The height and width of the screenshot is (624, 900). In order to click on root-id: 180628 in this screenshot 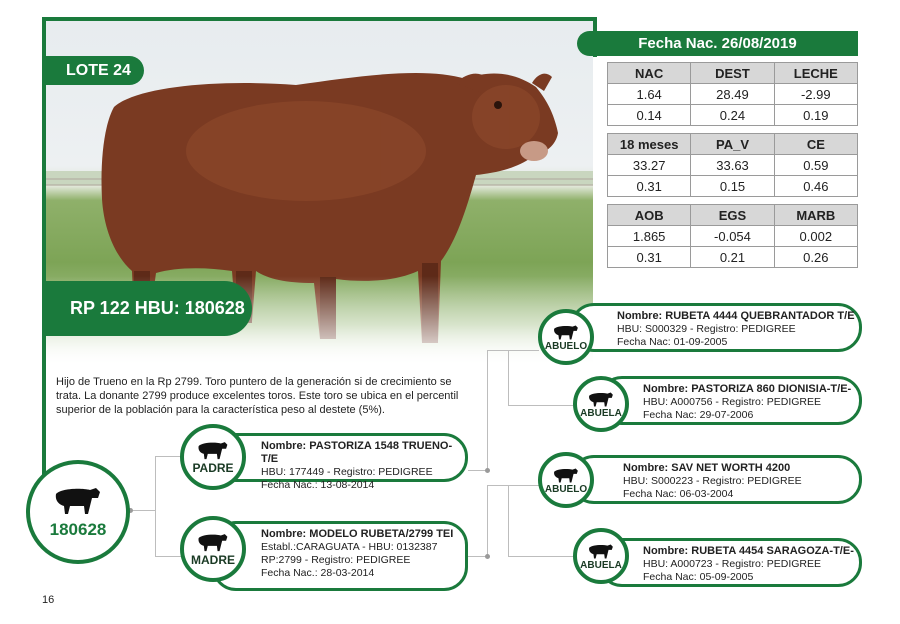, I will do `click(78, 529)`.